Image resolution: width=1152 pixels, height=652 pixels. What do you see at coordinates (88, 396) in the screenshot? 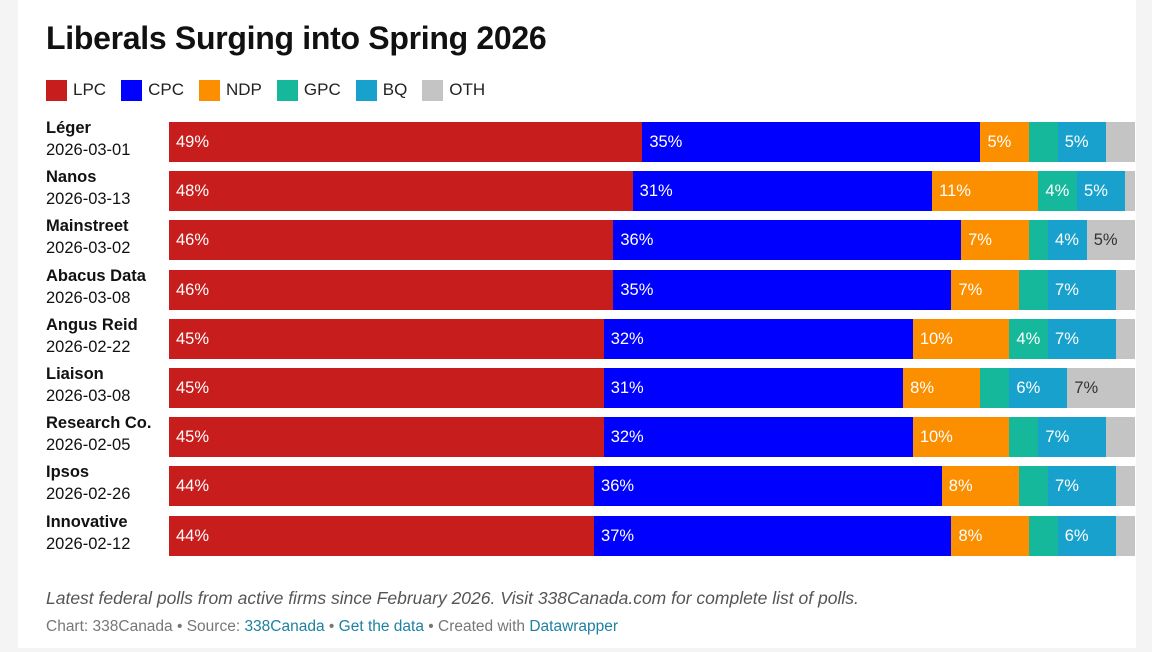
I see `poll-date-label: 2026-03-08` at bounding box center [88, 396].